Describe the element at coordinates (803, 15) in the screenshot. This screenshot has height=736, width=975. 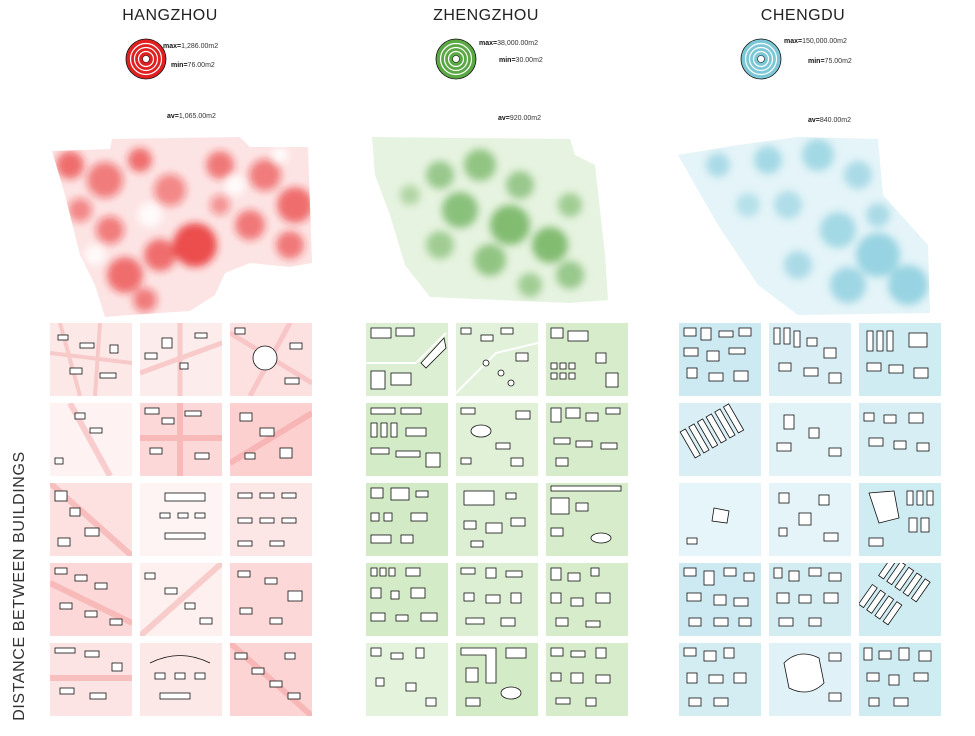
I see `city-title: CHENGDU` at that location.